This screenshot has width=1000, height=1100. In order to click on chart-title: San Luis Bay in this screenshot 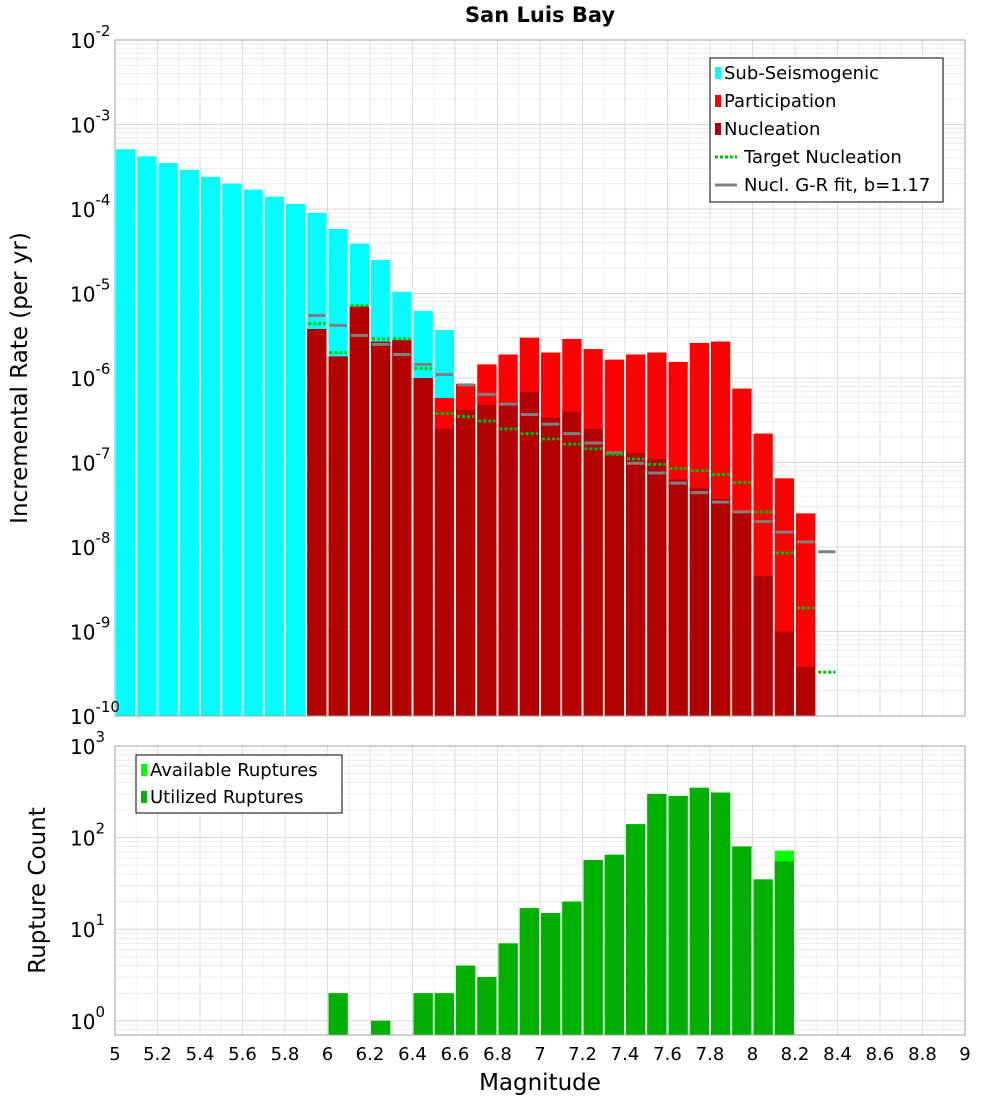, I will do `click(540, 15)`.